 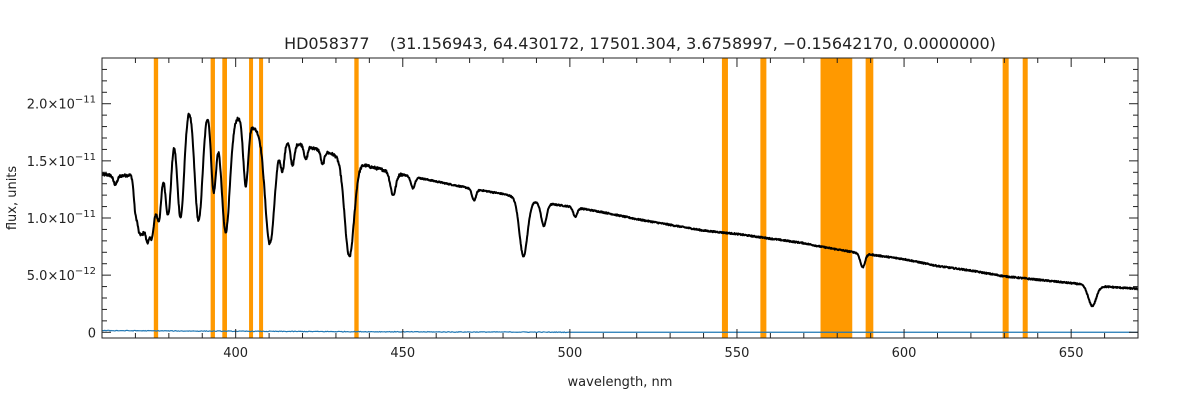 What do you see at coordinates (51, 219) in the screenshot?
I see `y-tick-mantissa-2: 1.0×10` at bounding box center [51, 219].